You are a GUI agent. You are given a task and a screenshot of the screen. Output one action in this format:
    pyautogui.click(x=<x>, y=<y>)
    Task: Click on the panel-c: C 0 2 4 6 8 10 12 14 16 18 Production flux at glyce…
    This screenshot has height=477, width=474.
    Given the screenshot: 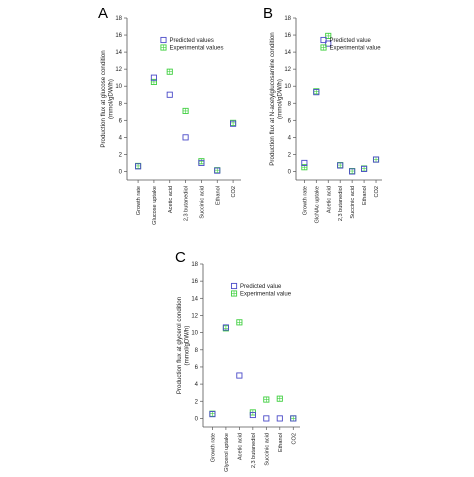 What is the action you would take?
    pyautogui.click(x=237, y=360)
    